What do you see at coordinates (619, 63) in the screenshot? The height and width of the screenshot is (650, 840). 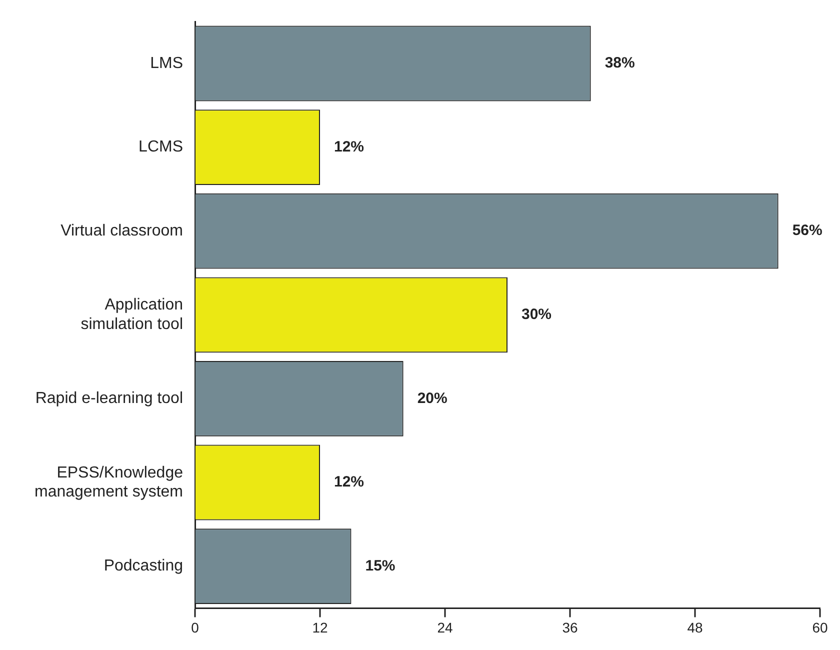 I see `data-label: 38%` at bounding box center [619, 63].